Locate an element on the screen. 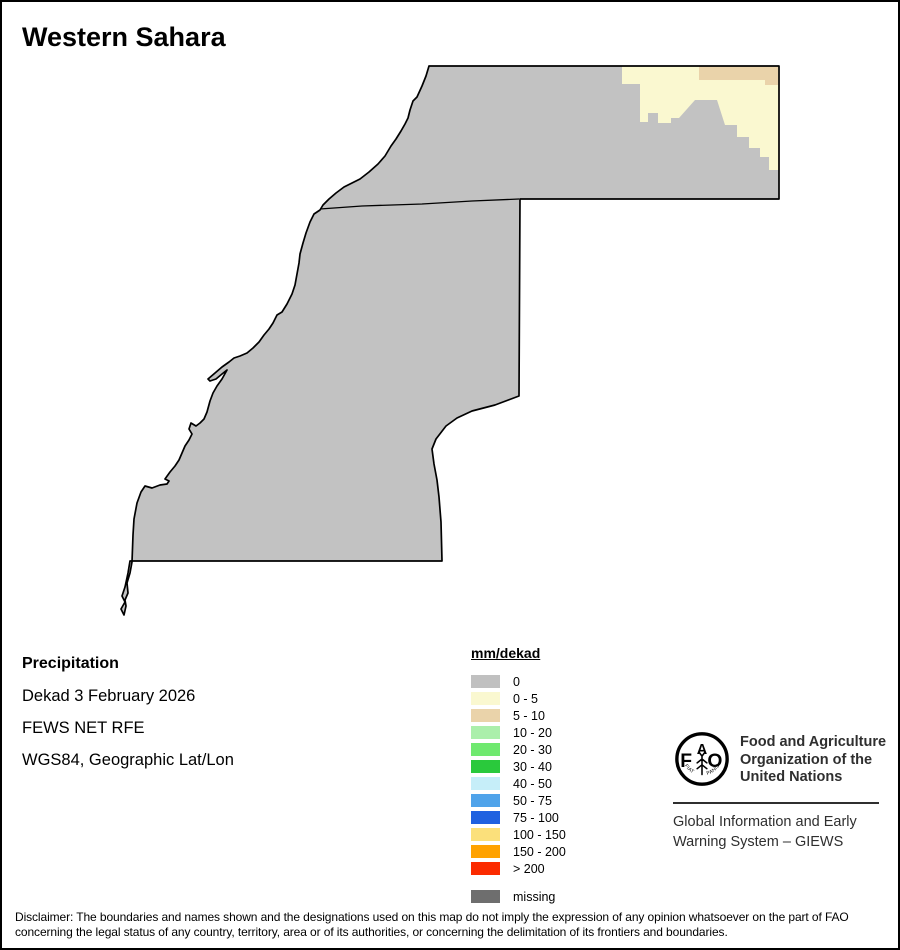 The height and width of the screenshot is (950, 900). legend-label: 100 - 150 is located at coordinates (539, 834).